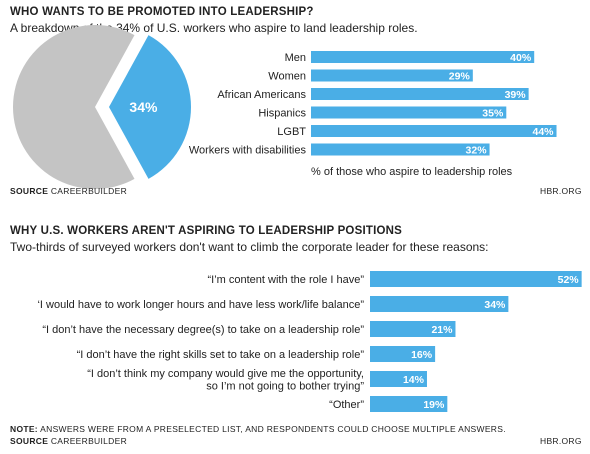  I want to click on section2-source: SOURCE CAREERBUILDER, so click(68, 441).